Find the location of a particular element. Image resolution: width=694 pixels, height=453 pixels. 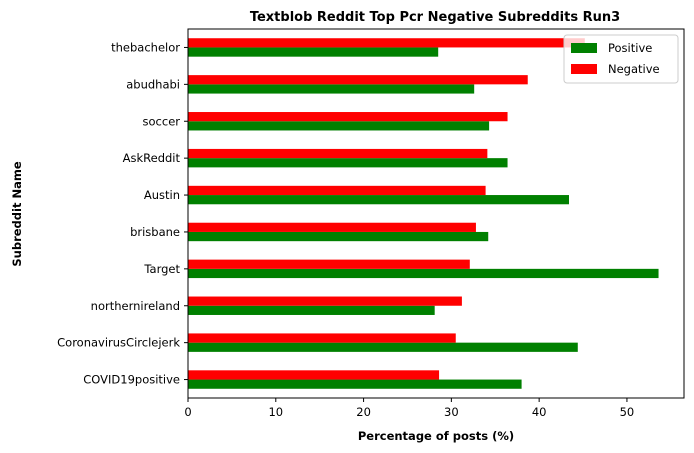

y-tick-label: soccer is located at coordinates (162, 121).